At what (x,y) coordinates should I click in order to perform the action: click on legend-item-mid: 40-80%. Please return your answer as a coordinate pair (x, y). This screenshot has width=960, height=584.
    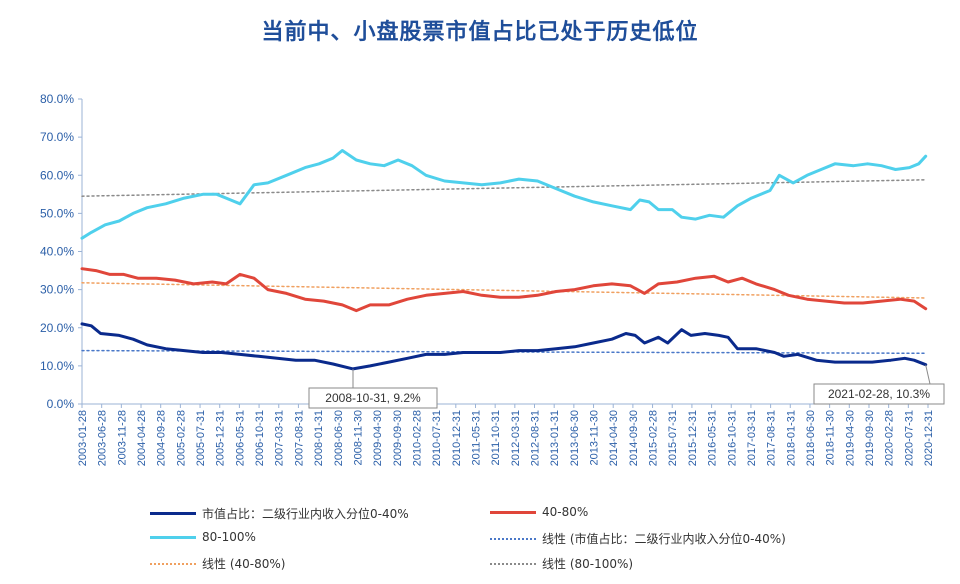
    Looking at the image, I should click on (539, 512).